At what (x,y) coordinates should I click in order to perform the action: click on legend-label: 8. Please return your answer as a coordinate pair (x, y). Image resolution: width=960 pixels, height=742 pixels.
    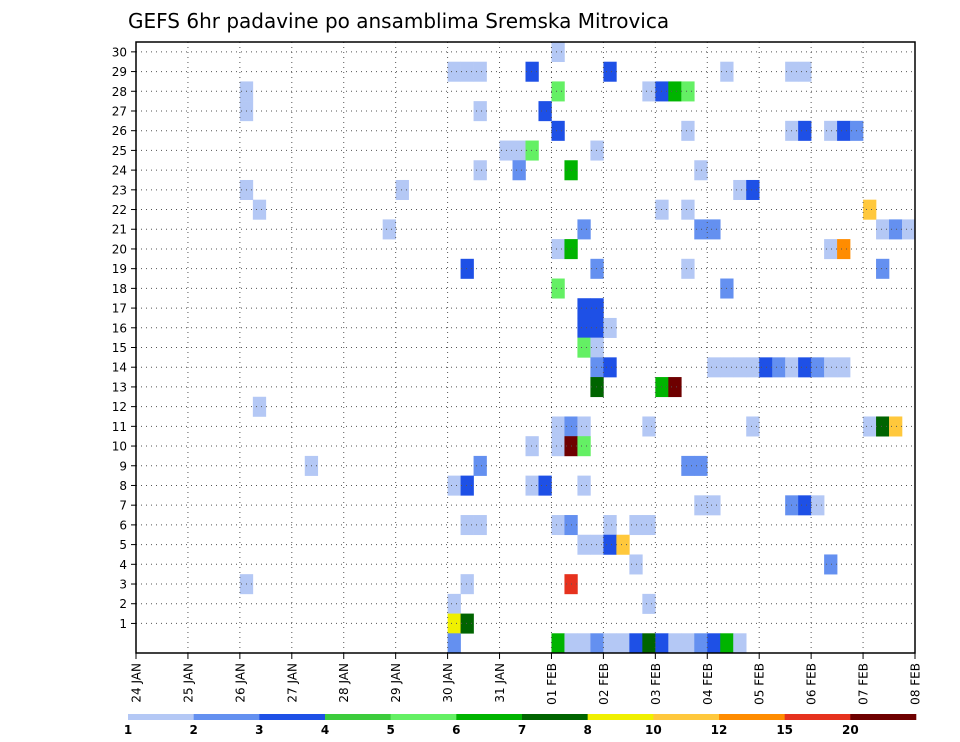
    Looking at the image, I should click on (587, 730).